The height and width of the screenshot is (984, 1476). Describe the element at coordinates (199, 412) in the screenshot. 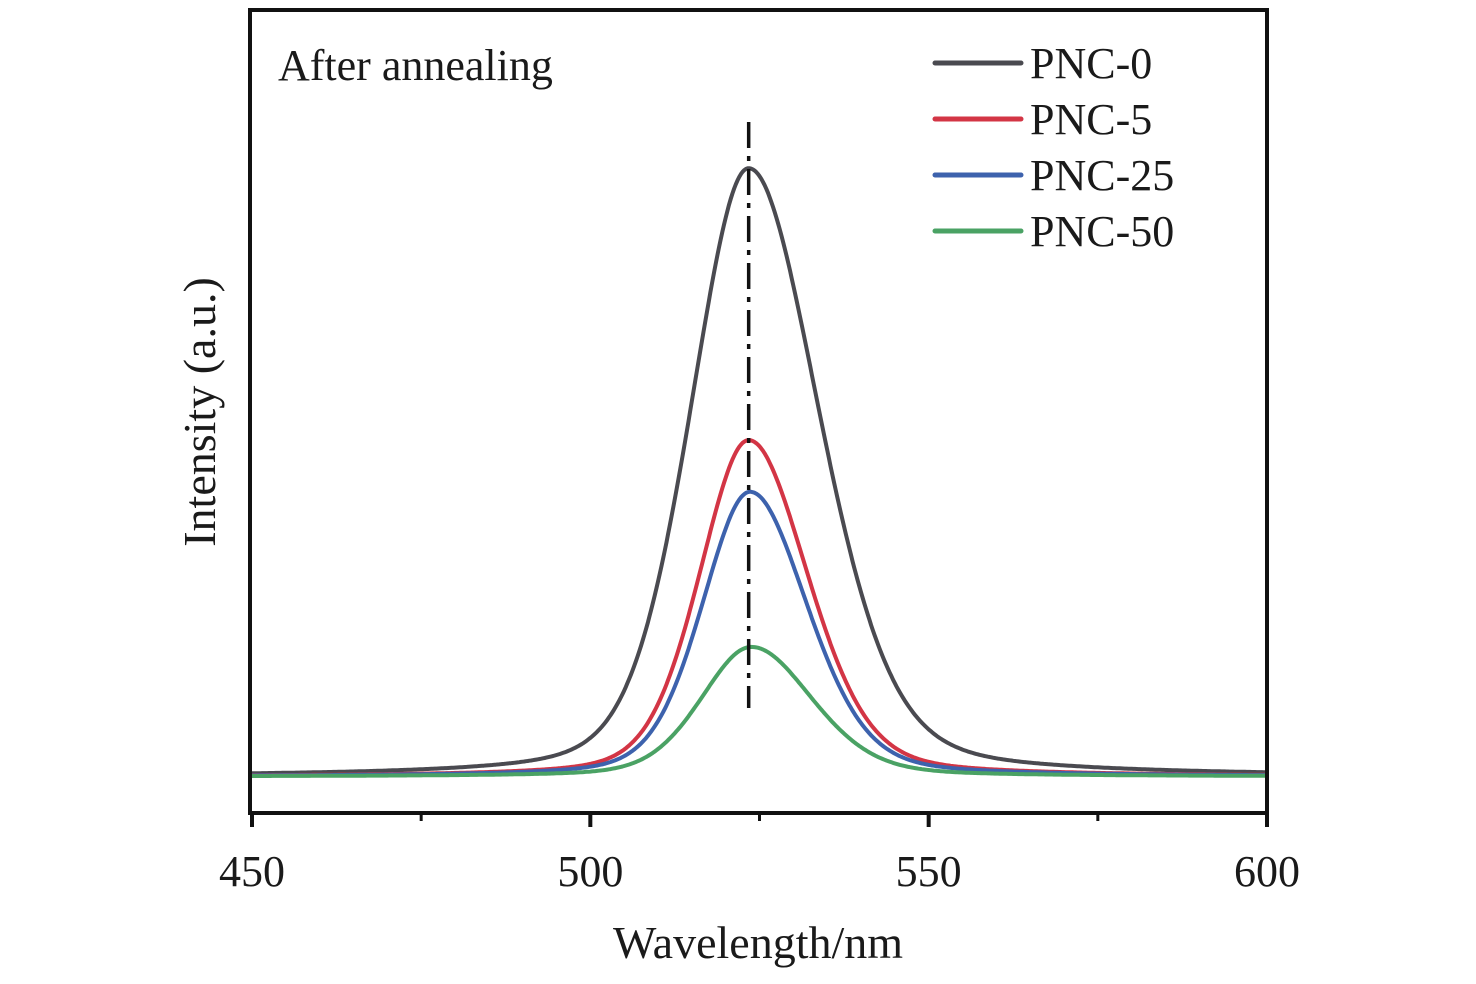

I see `y-axis-label: Intensity (a.u.)` at that location.